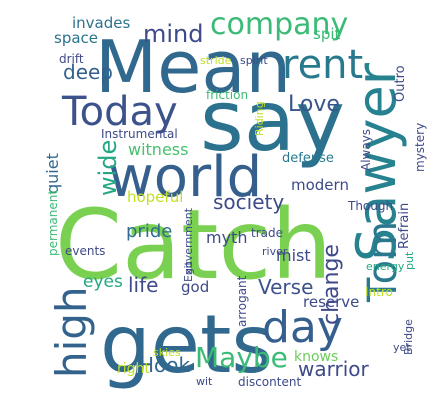 The height and width of the screenshot is (418, 439). Describe the element at coordinates (314, 104) in the screenshot. I see `word-love: Love` at that location.